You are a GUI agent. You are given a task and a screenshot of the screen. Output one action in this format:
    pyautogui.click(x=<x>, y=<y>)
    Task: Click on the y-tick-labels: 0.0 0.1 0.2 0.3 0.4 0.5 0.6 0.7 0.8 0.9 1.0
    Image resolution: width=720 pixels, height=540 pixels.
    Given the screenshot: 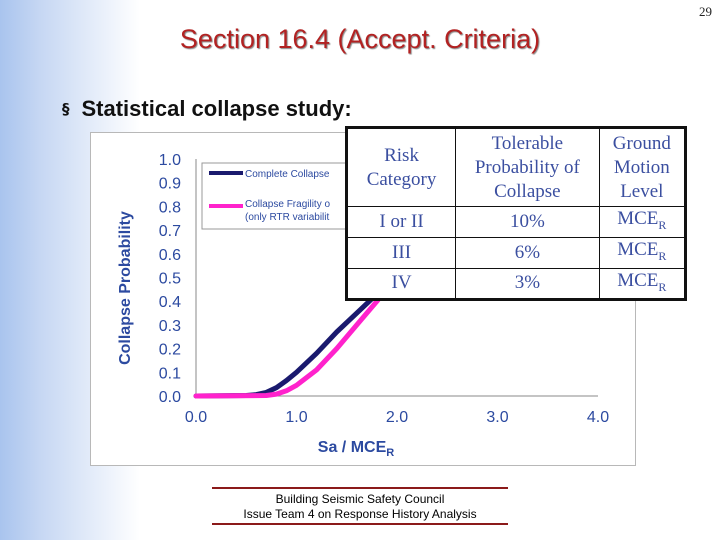 What is the action you would take?
    pyautogui.click(x=170, y=279)
    